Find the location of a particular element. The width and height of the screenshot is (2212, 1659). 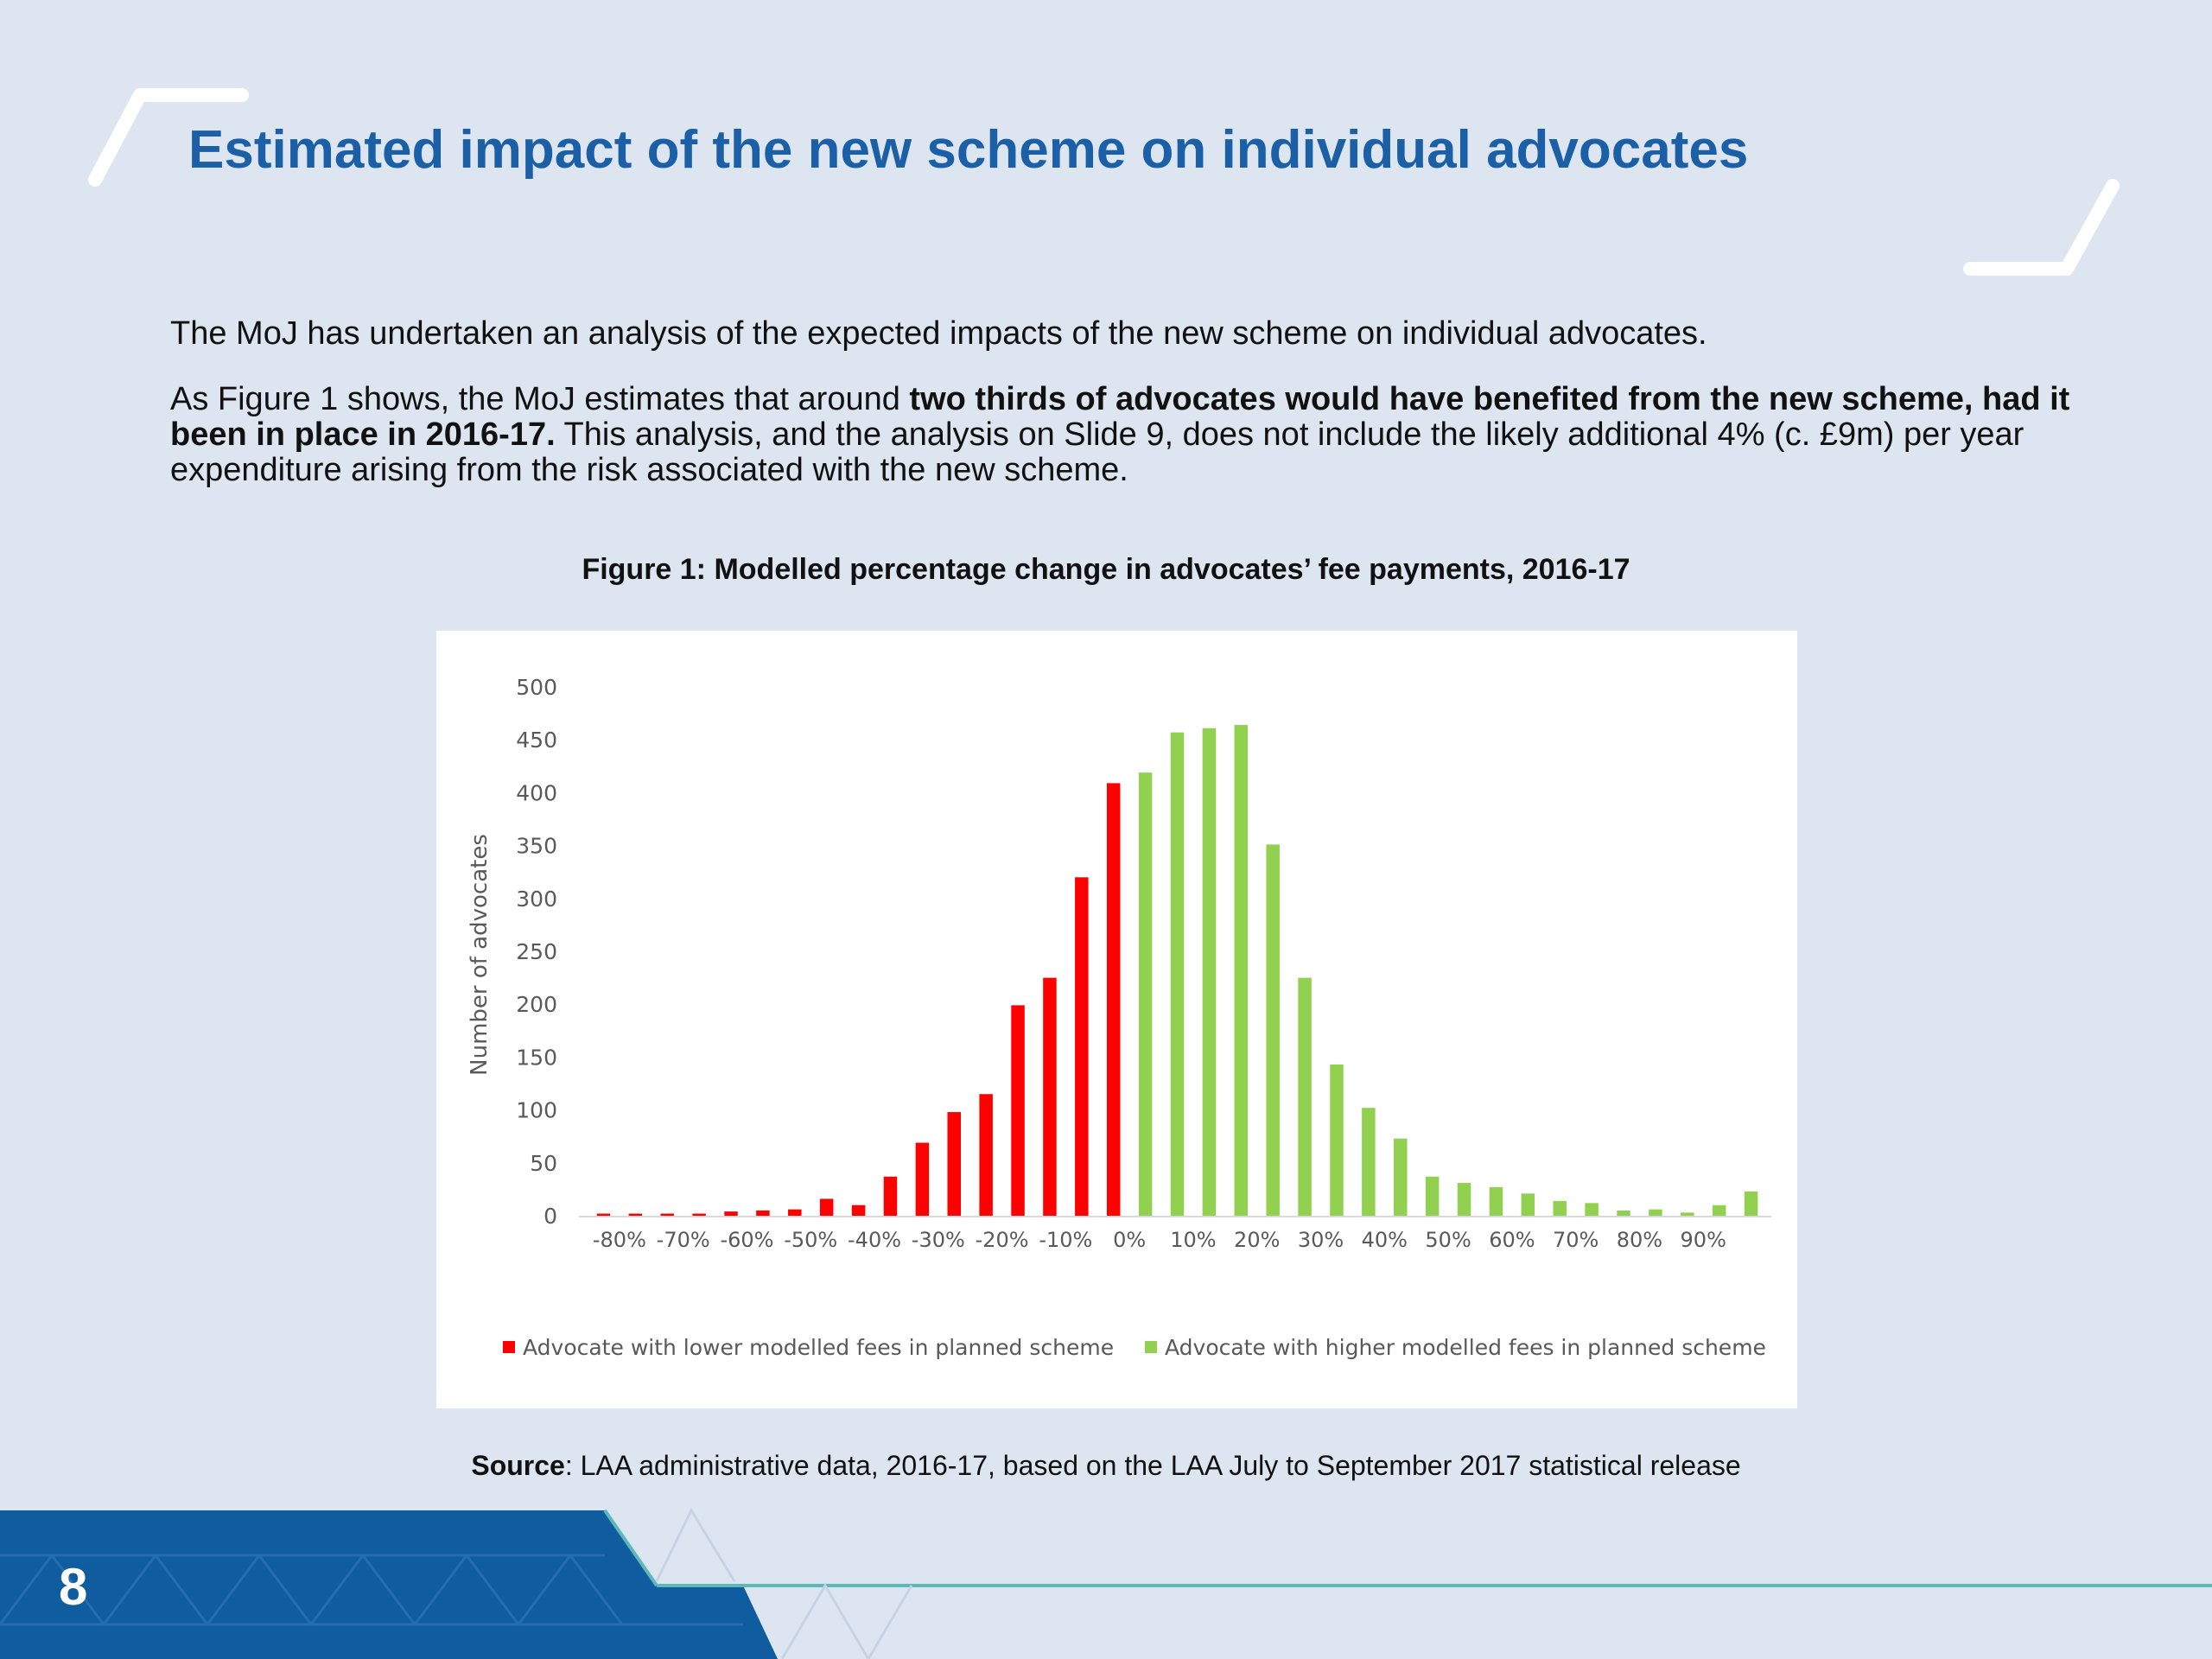

y-tick-label: 350 is located at coordinates (536, 846).